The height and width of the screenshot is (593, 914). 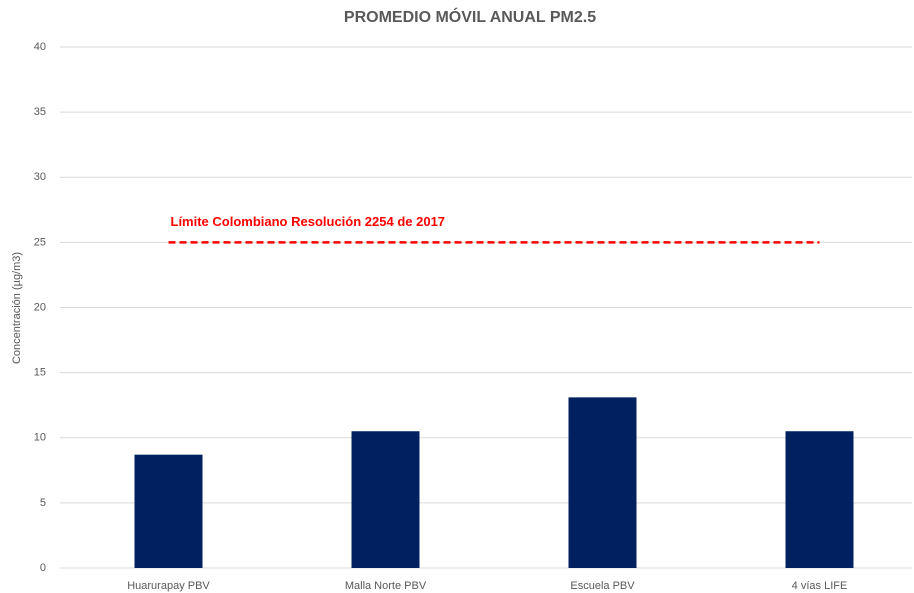 I want to click on y-axis-label: Concentración (µg/m3), so click(x=17, y=308).